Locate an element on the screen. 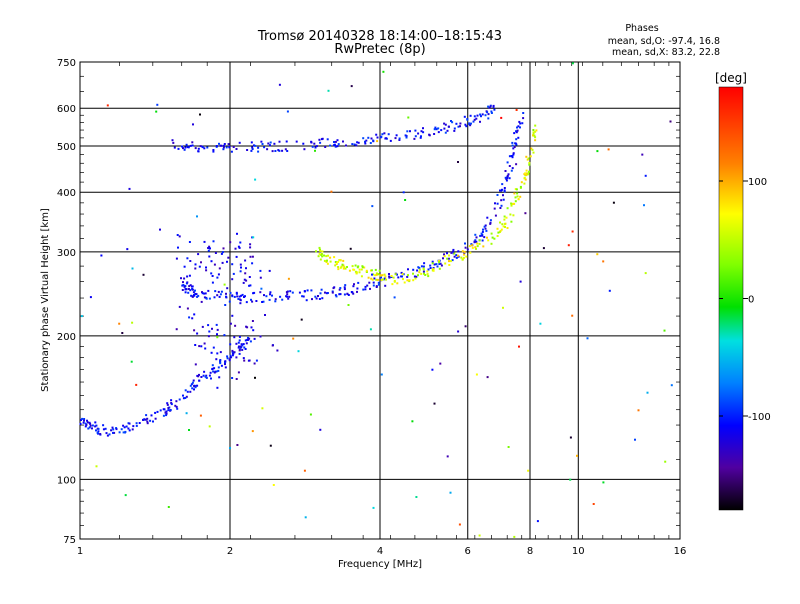  x-tick-label: 10 is located at coordinates (578, 551).